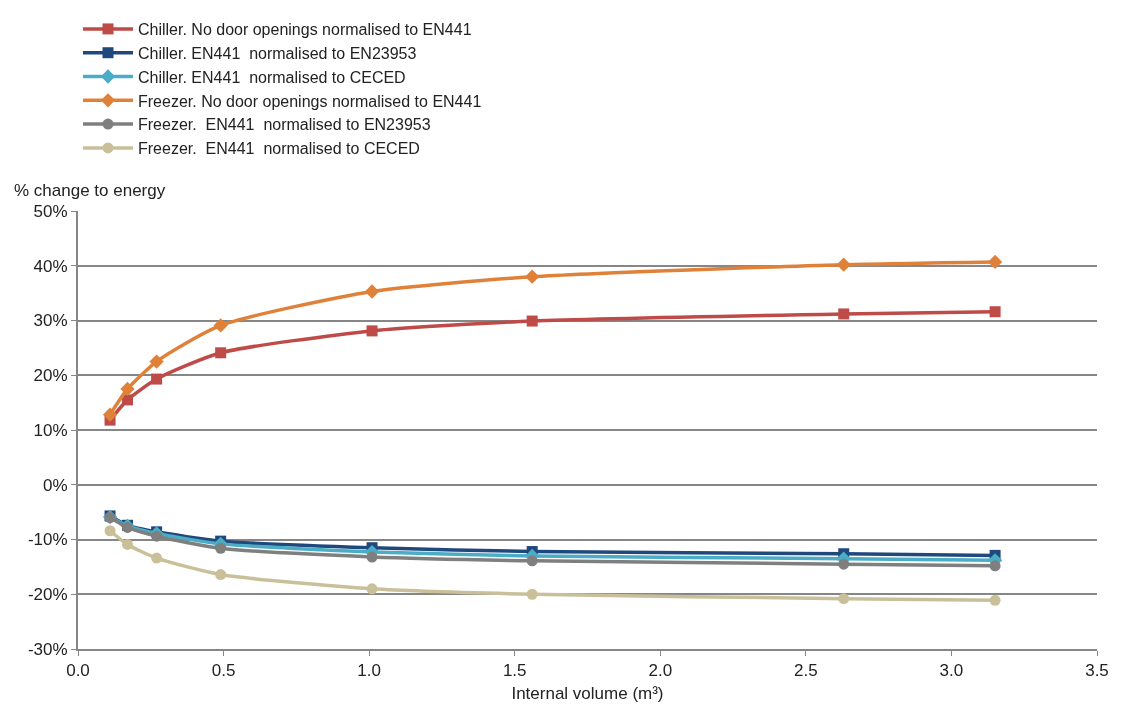  What do you see at coordinates (47, 649) in the screenshot?
I see `y-tick-label: -30%` at bounding box center [47, 649].